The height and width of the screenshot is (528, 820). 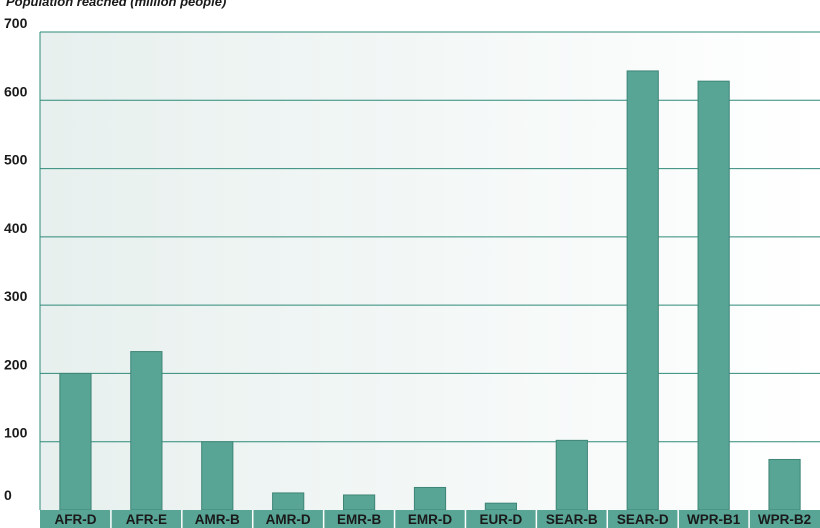 I want to click on y-tick-label-100: 100, so click(x=16, y=433).